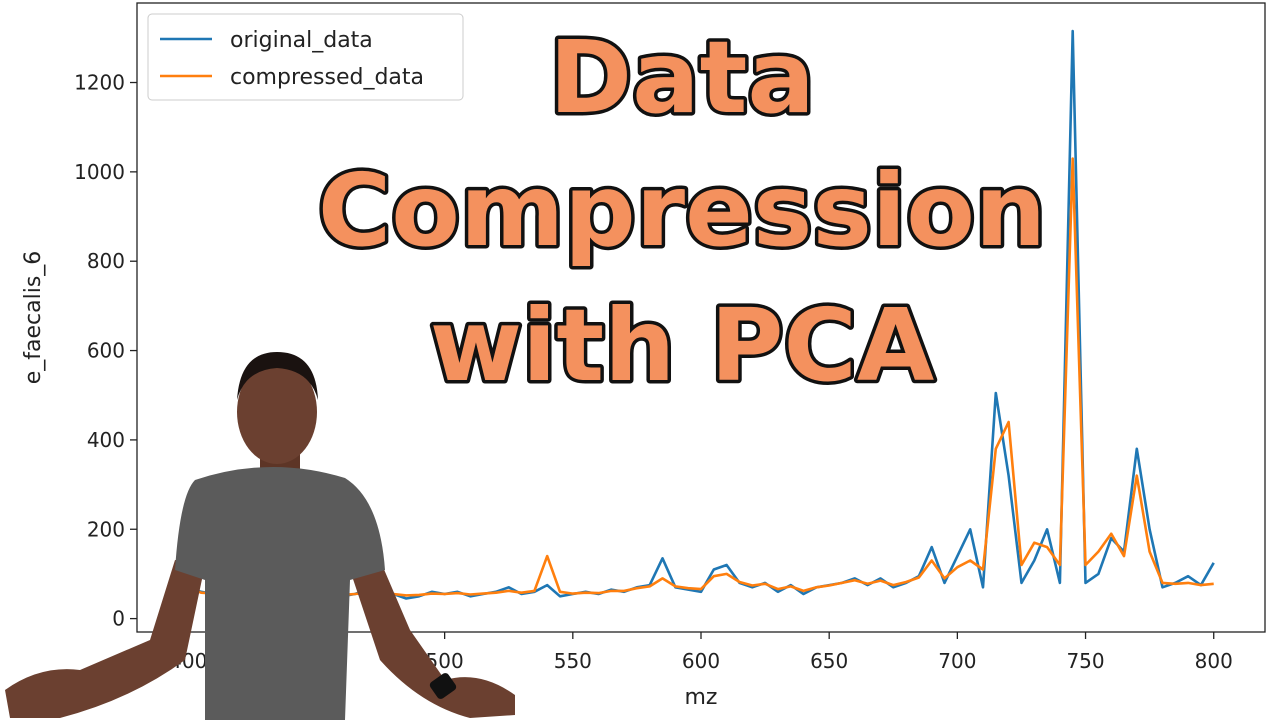 Image resolution: width=1280 pixels, height=720 pixels. Describe the element at coordinates (701, 661) in the screenshot. I see `x-tick-label: 600` at that location.